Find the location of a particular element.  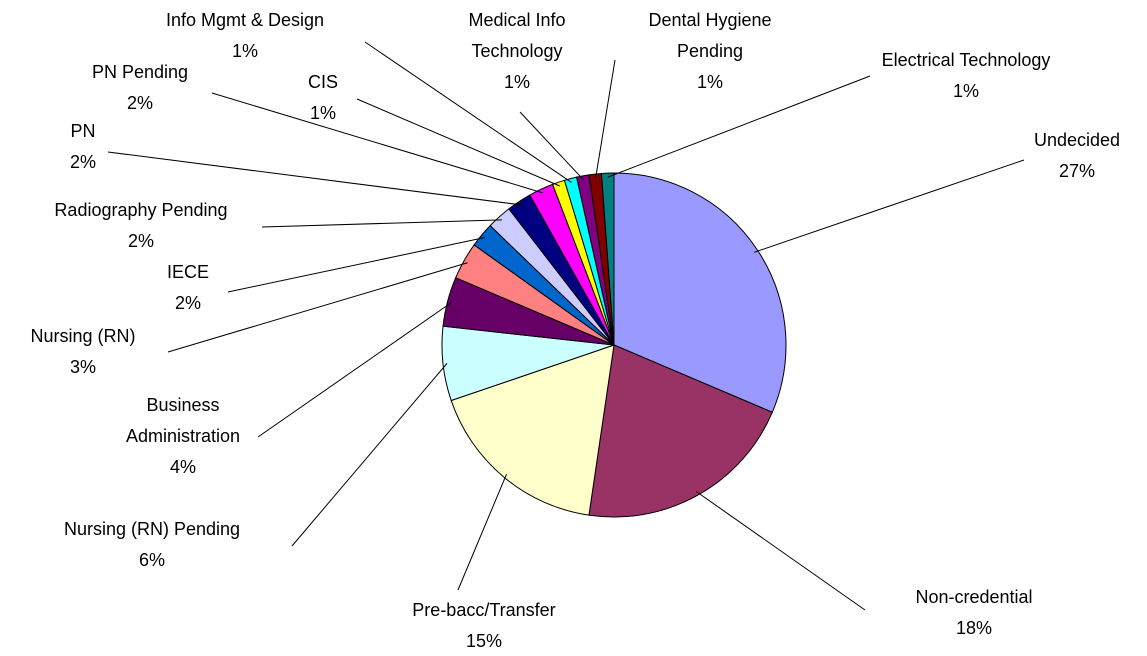

slice-label: Dental Hygiene Pending 1% is located at coordinates (710, 51).